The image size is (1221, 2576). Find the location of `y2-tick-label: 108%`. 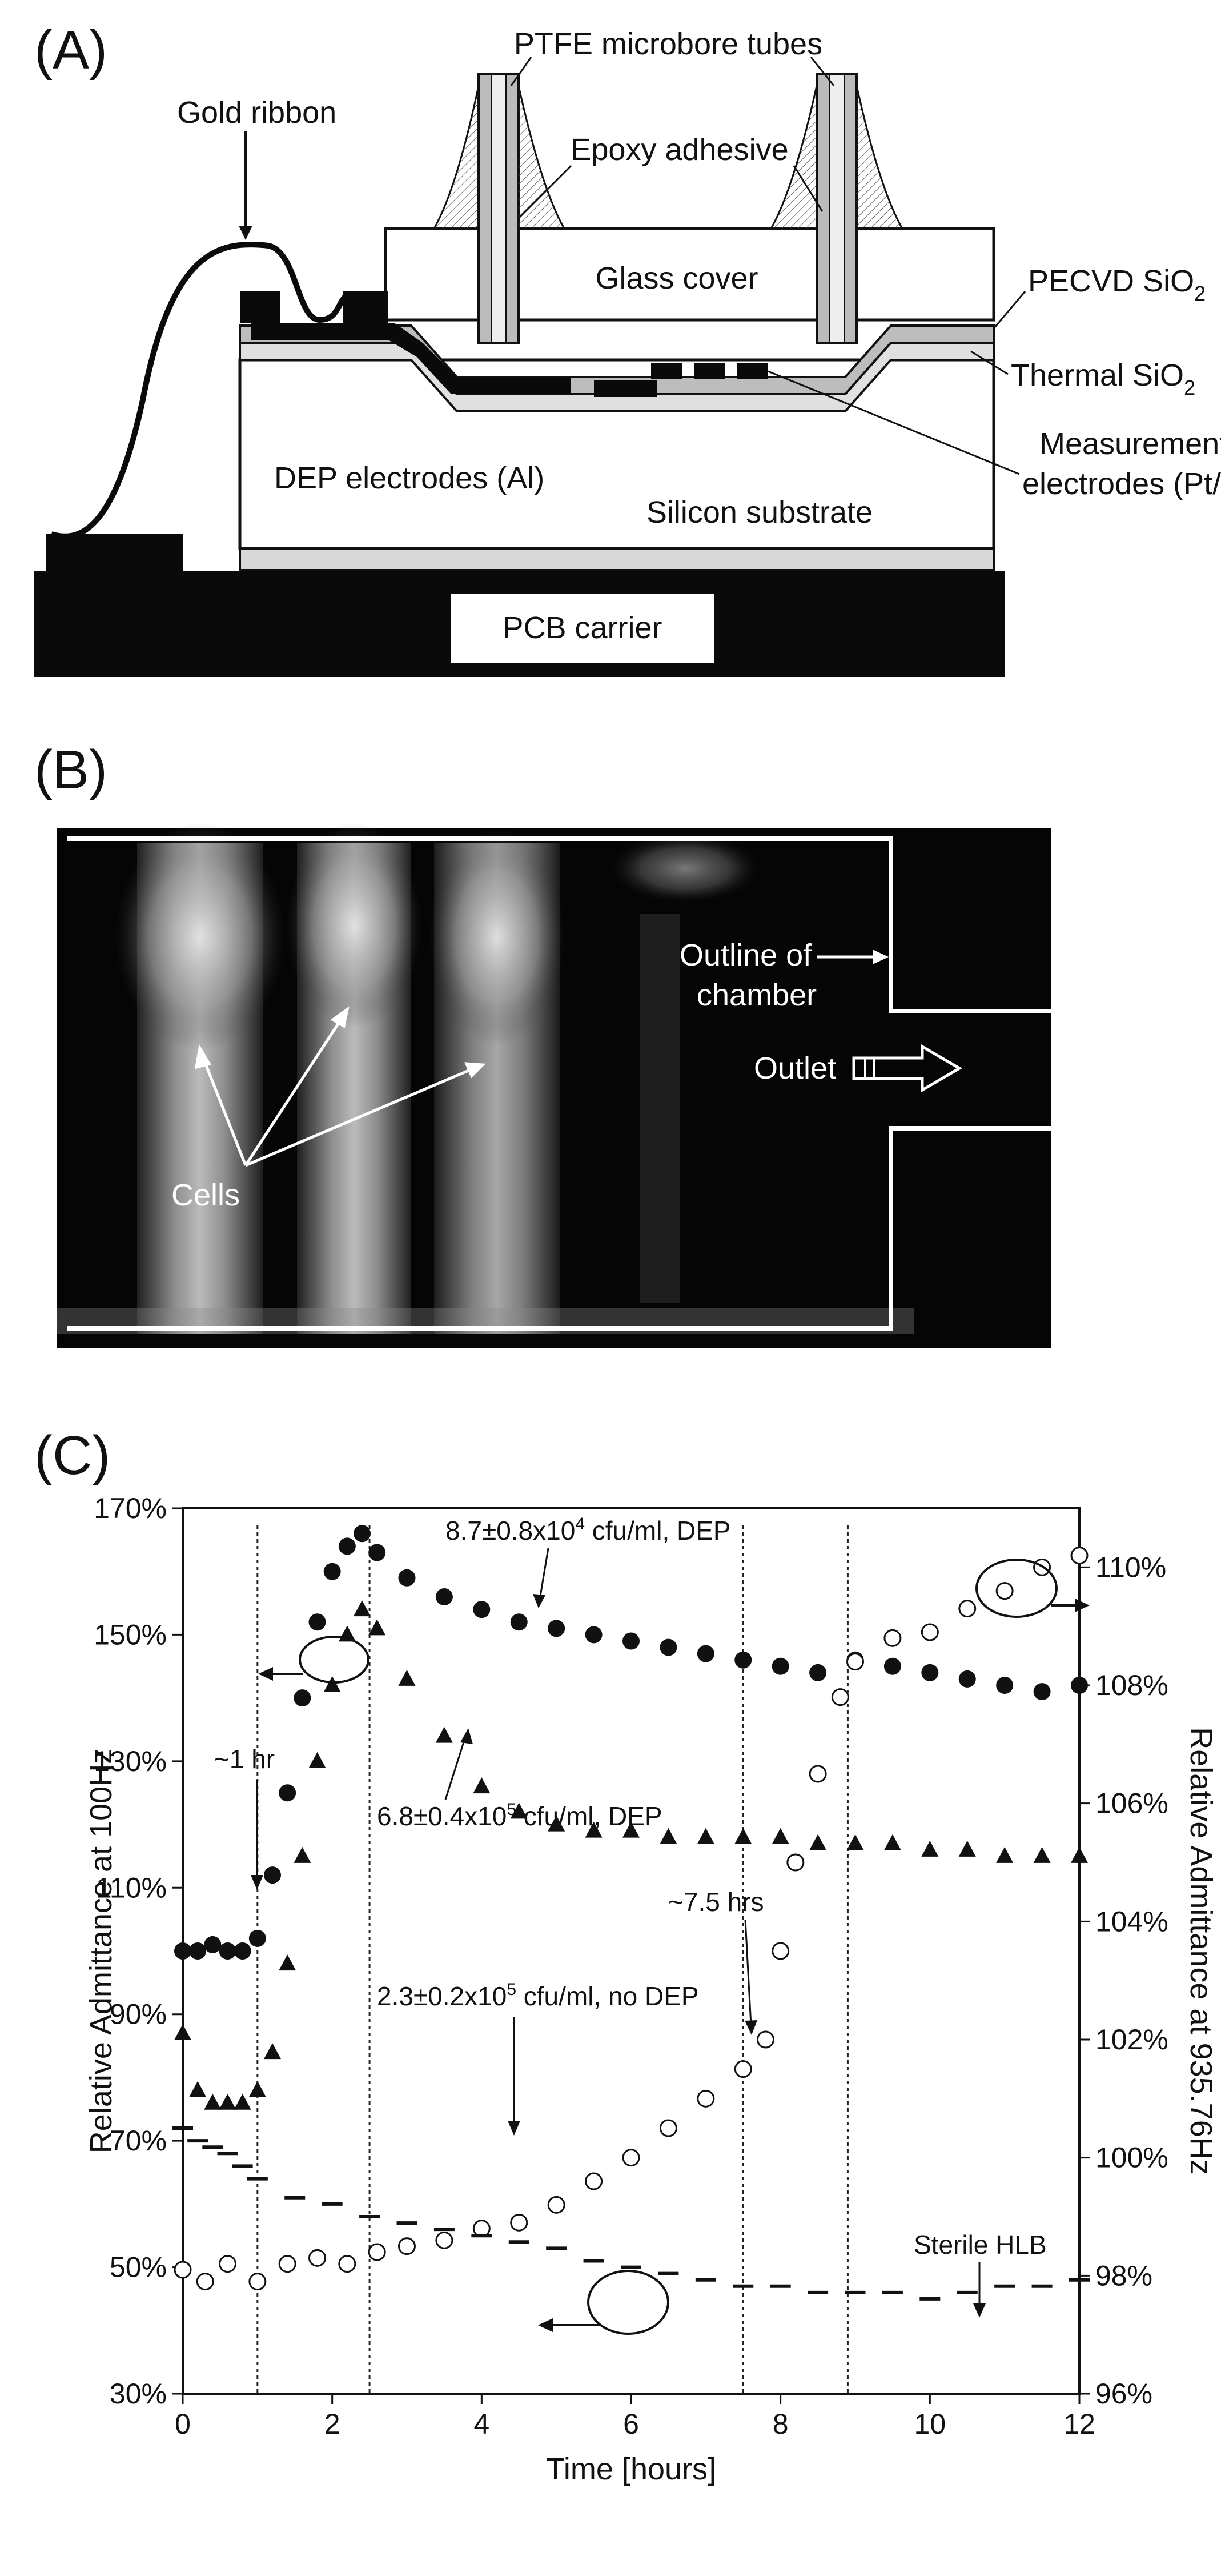

y2-tick-label: 108% is located at coordinates (1131, 1685).